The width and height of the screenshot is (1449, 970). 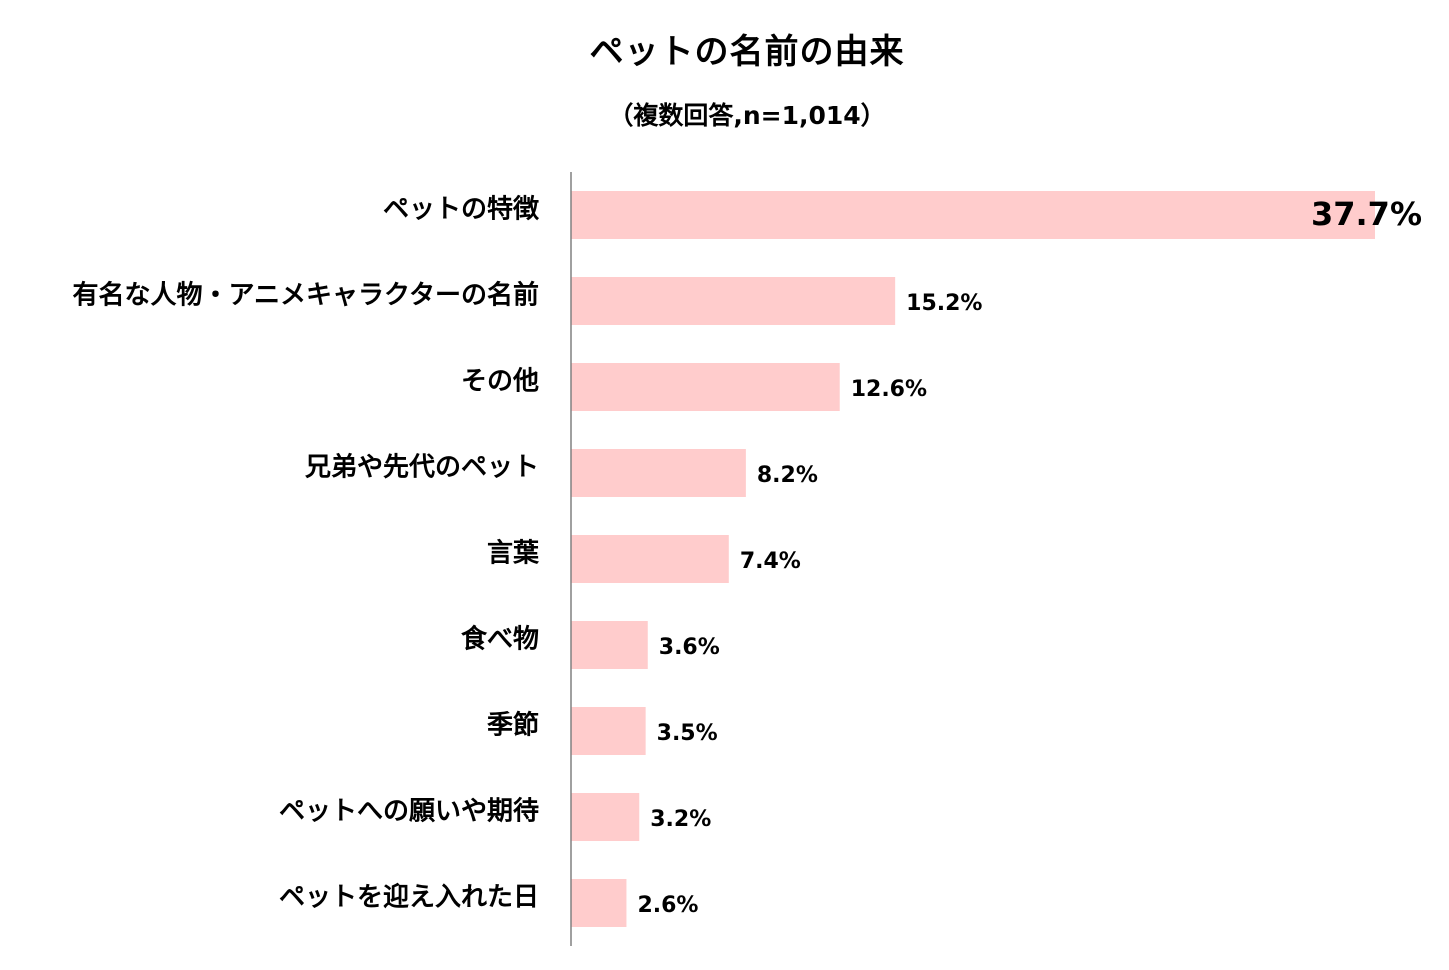 What do you see at coordinates (513, 725) in the screenshot?
I see `category-label: 季節` at bounding box center [513, 725].